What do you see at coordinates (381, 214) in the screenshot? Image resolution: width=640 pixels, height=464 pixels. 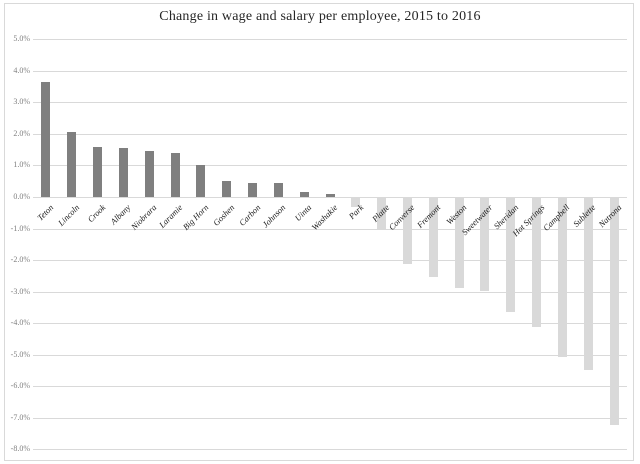 I see `bar-platte` at bounding box center [381, 214].